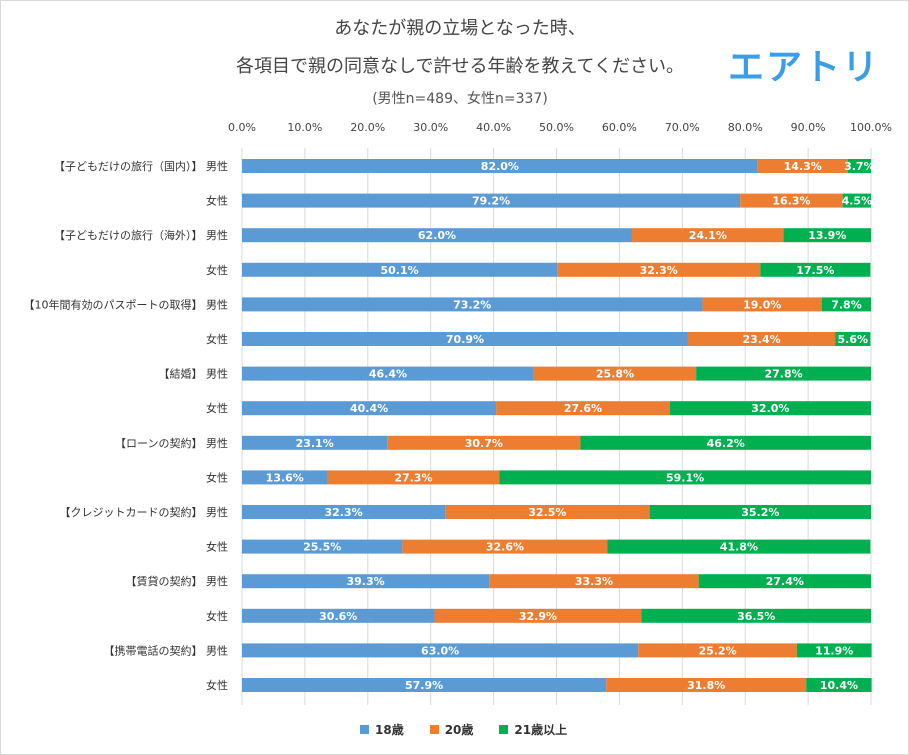 This screenshot has width=909, height=755. I want to click on data-label-15-2: 10.4%, so click(839, 685).